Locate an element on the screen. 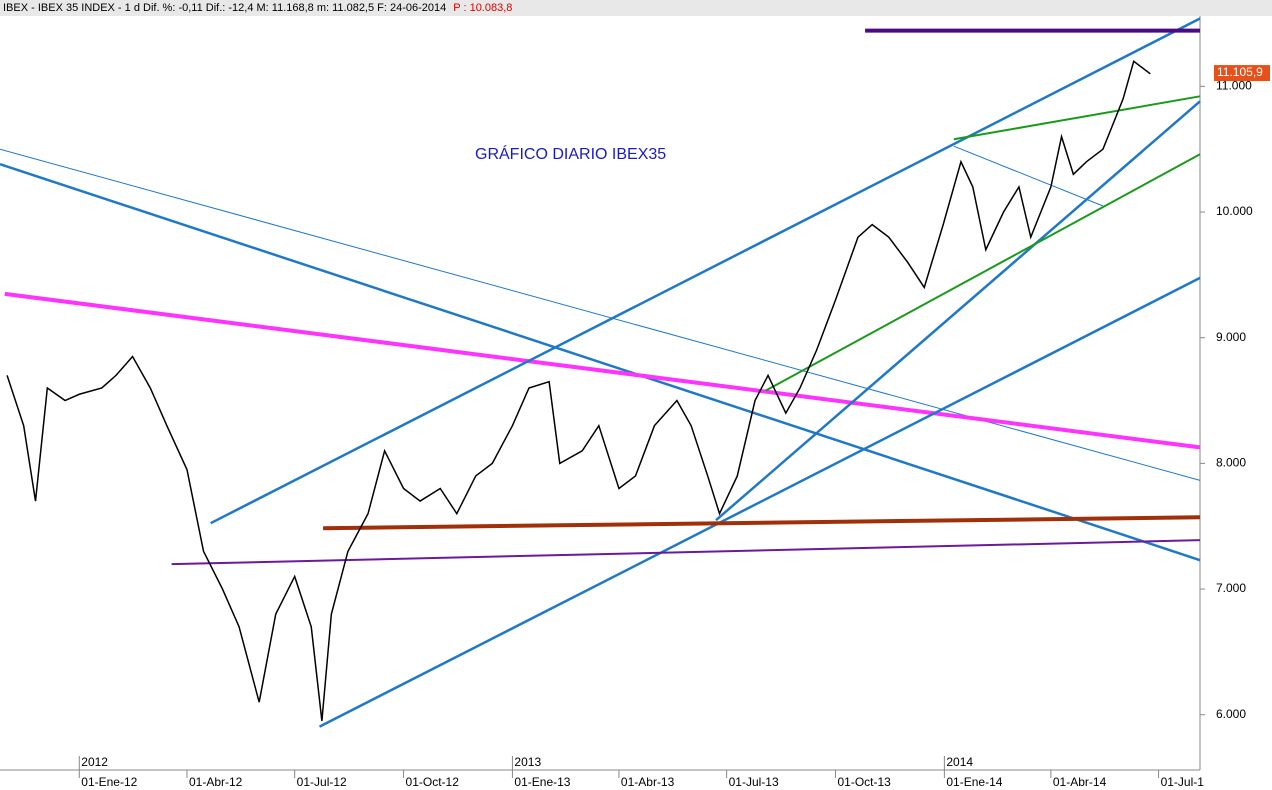  y-tick-label: 9.000 is located at coordinates (1231, 337).